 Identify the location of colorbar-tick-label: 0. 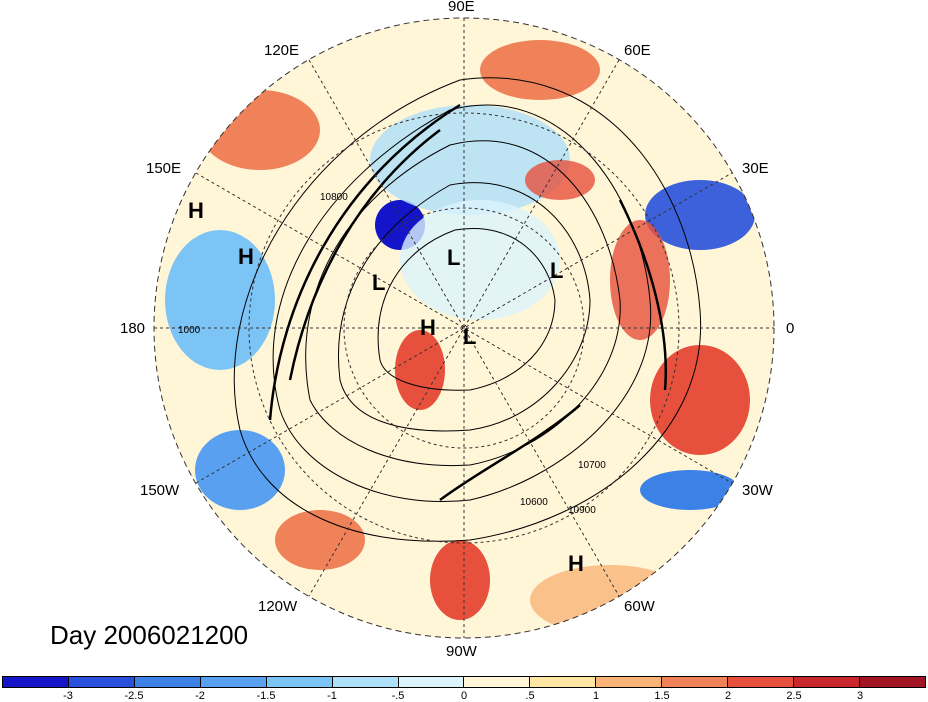
(464, 696).